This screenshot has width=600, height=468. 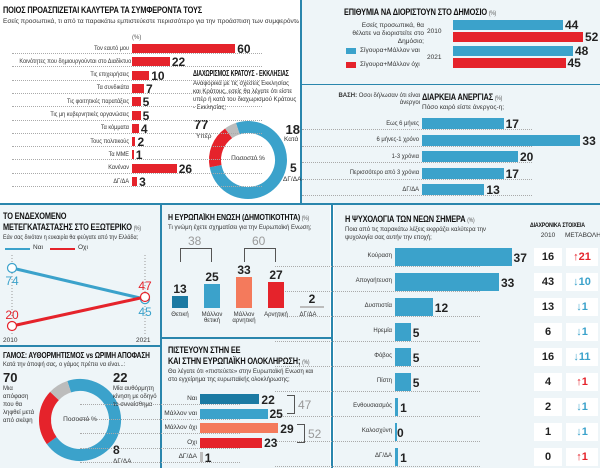 I want to click on bar-value: 45, so click(x=574, y=63).